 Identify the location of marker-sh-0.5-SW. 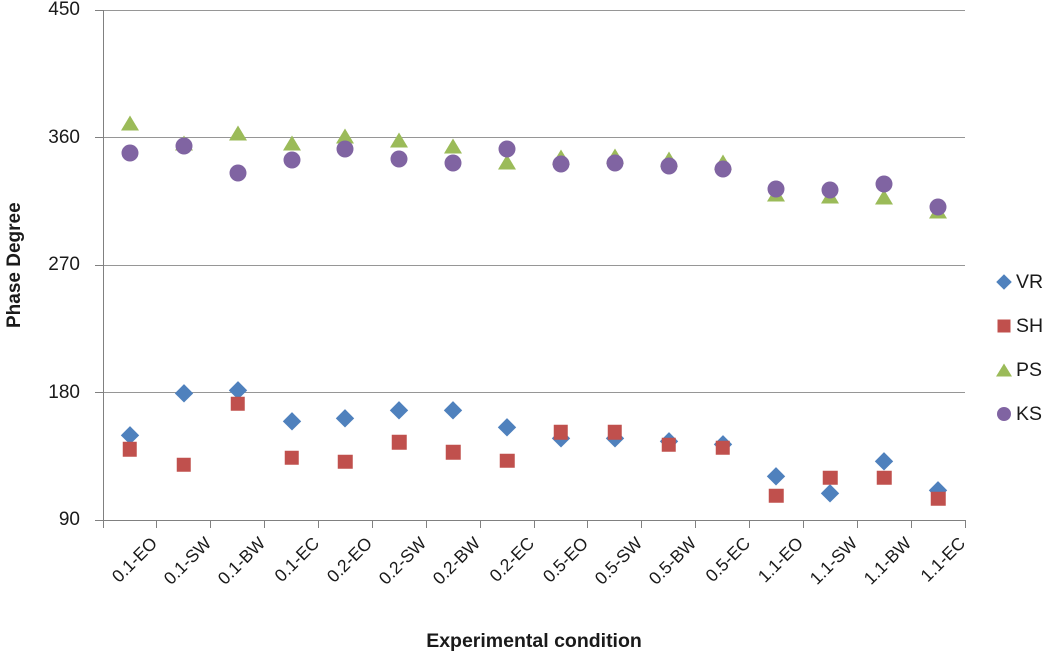
(615, 432).